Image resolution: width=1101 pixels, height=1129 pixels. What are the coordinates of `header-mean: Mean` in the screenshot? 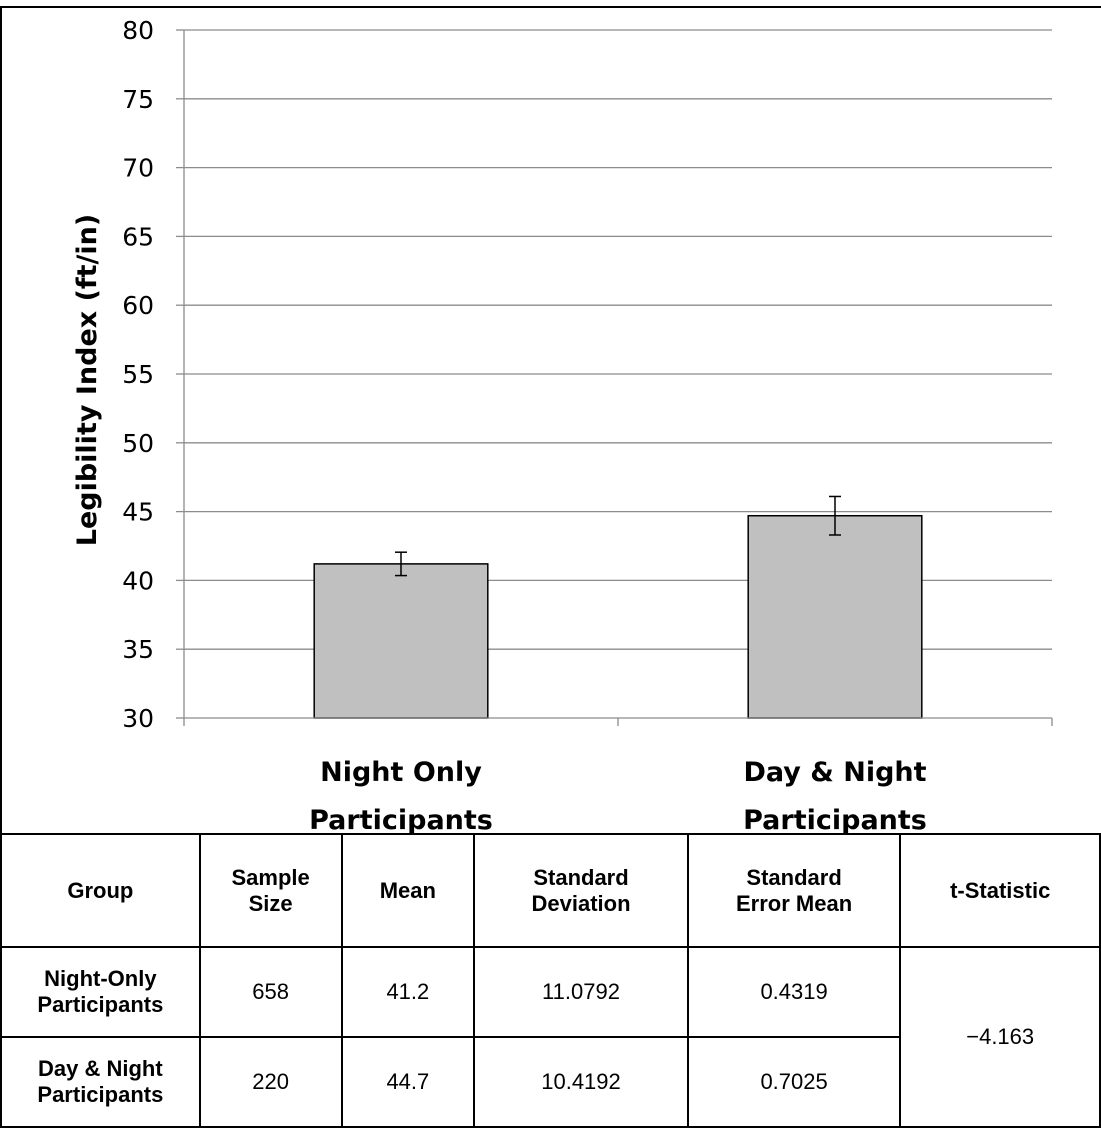 It's located at (408, 890).